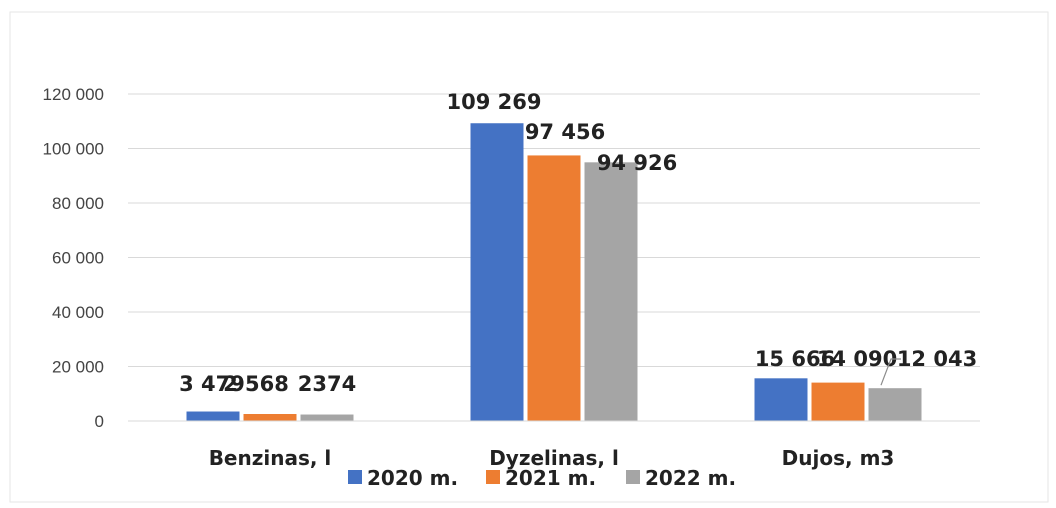 Image resolution: width=1056 pixels, height=508 pixels. I want to click on y-tick-label: 120 000, so click(73, 94).